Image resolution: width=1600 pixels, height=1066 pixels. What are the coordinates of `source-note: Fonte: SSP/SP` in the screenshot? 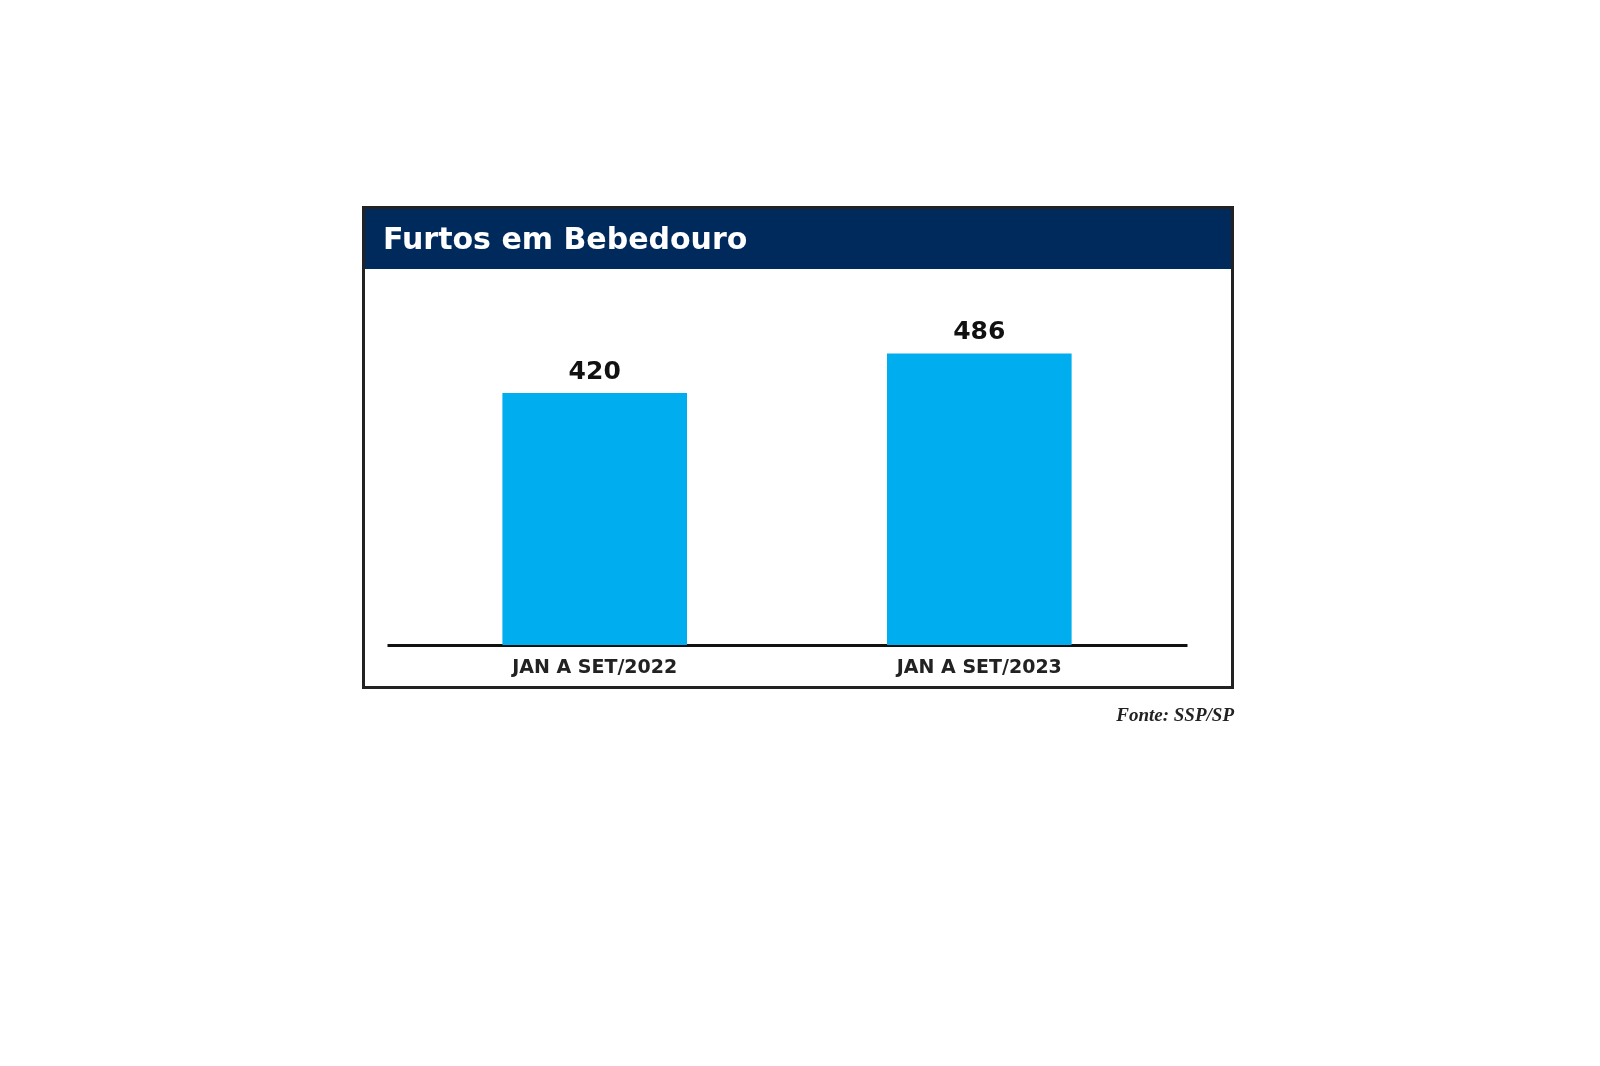 It's located at (1174, 715).